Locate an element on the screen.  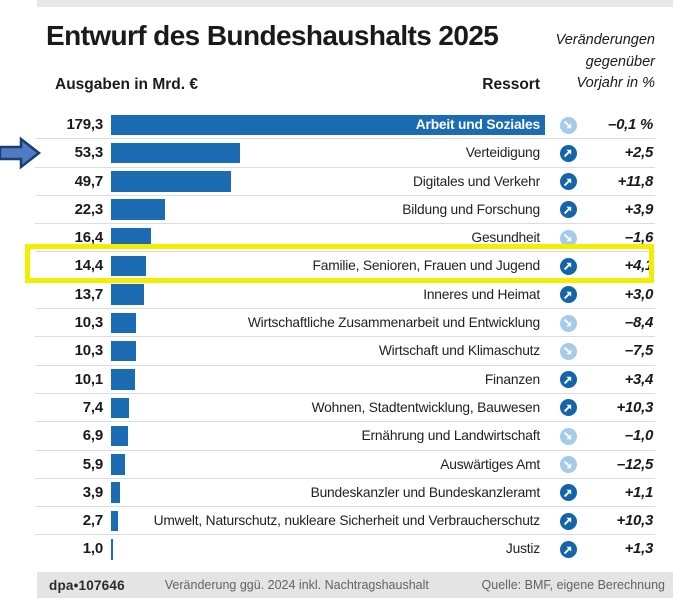
value-label: 5,9 is located at coordinates (92, 464).